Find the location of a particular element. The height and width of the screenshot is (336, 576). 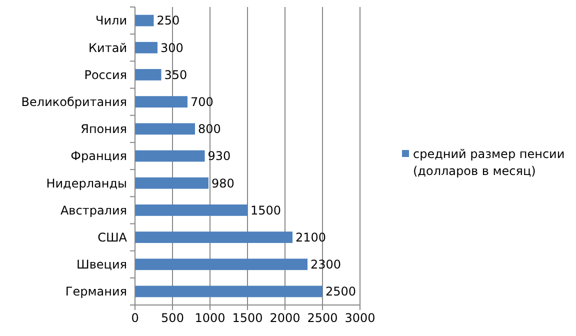

x-tick-label: 2500 is located at coordinates (322, 318).